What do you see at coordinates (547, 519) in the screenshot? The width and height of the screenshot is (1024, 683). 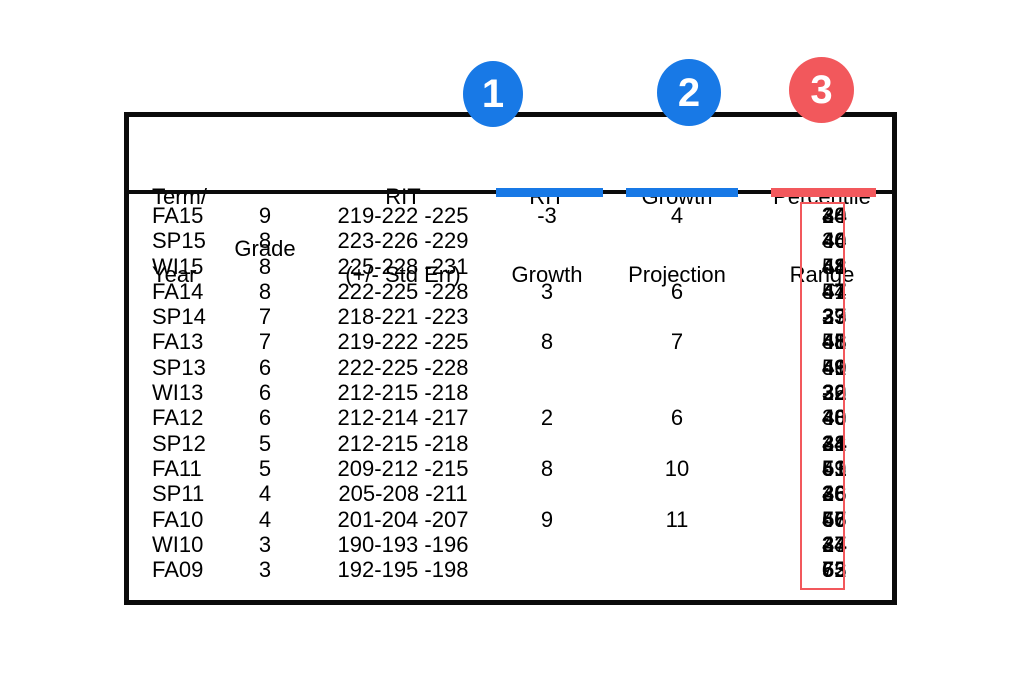 I see `rit-growth-cell: 9` at bounding box center [547, 519].